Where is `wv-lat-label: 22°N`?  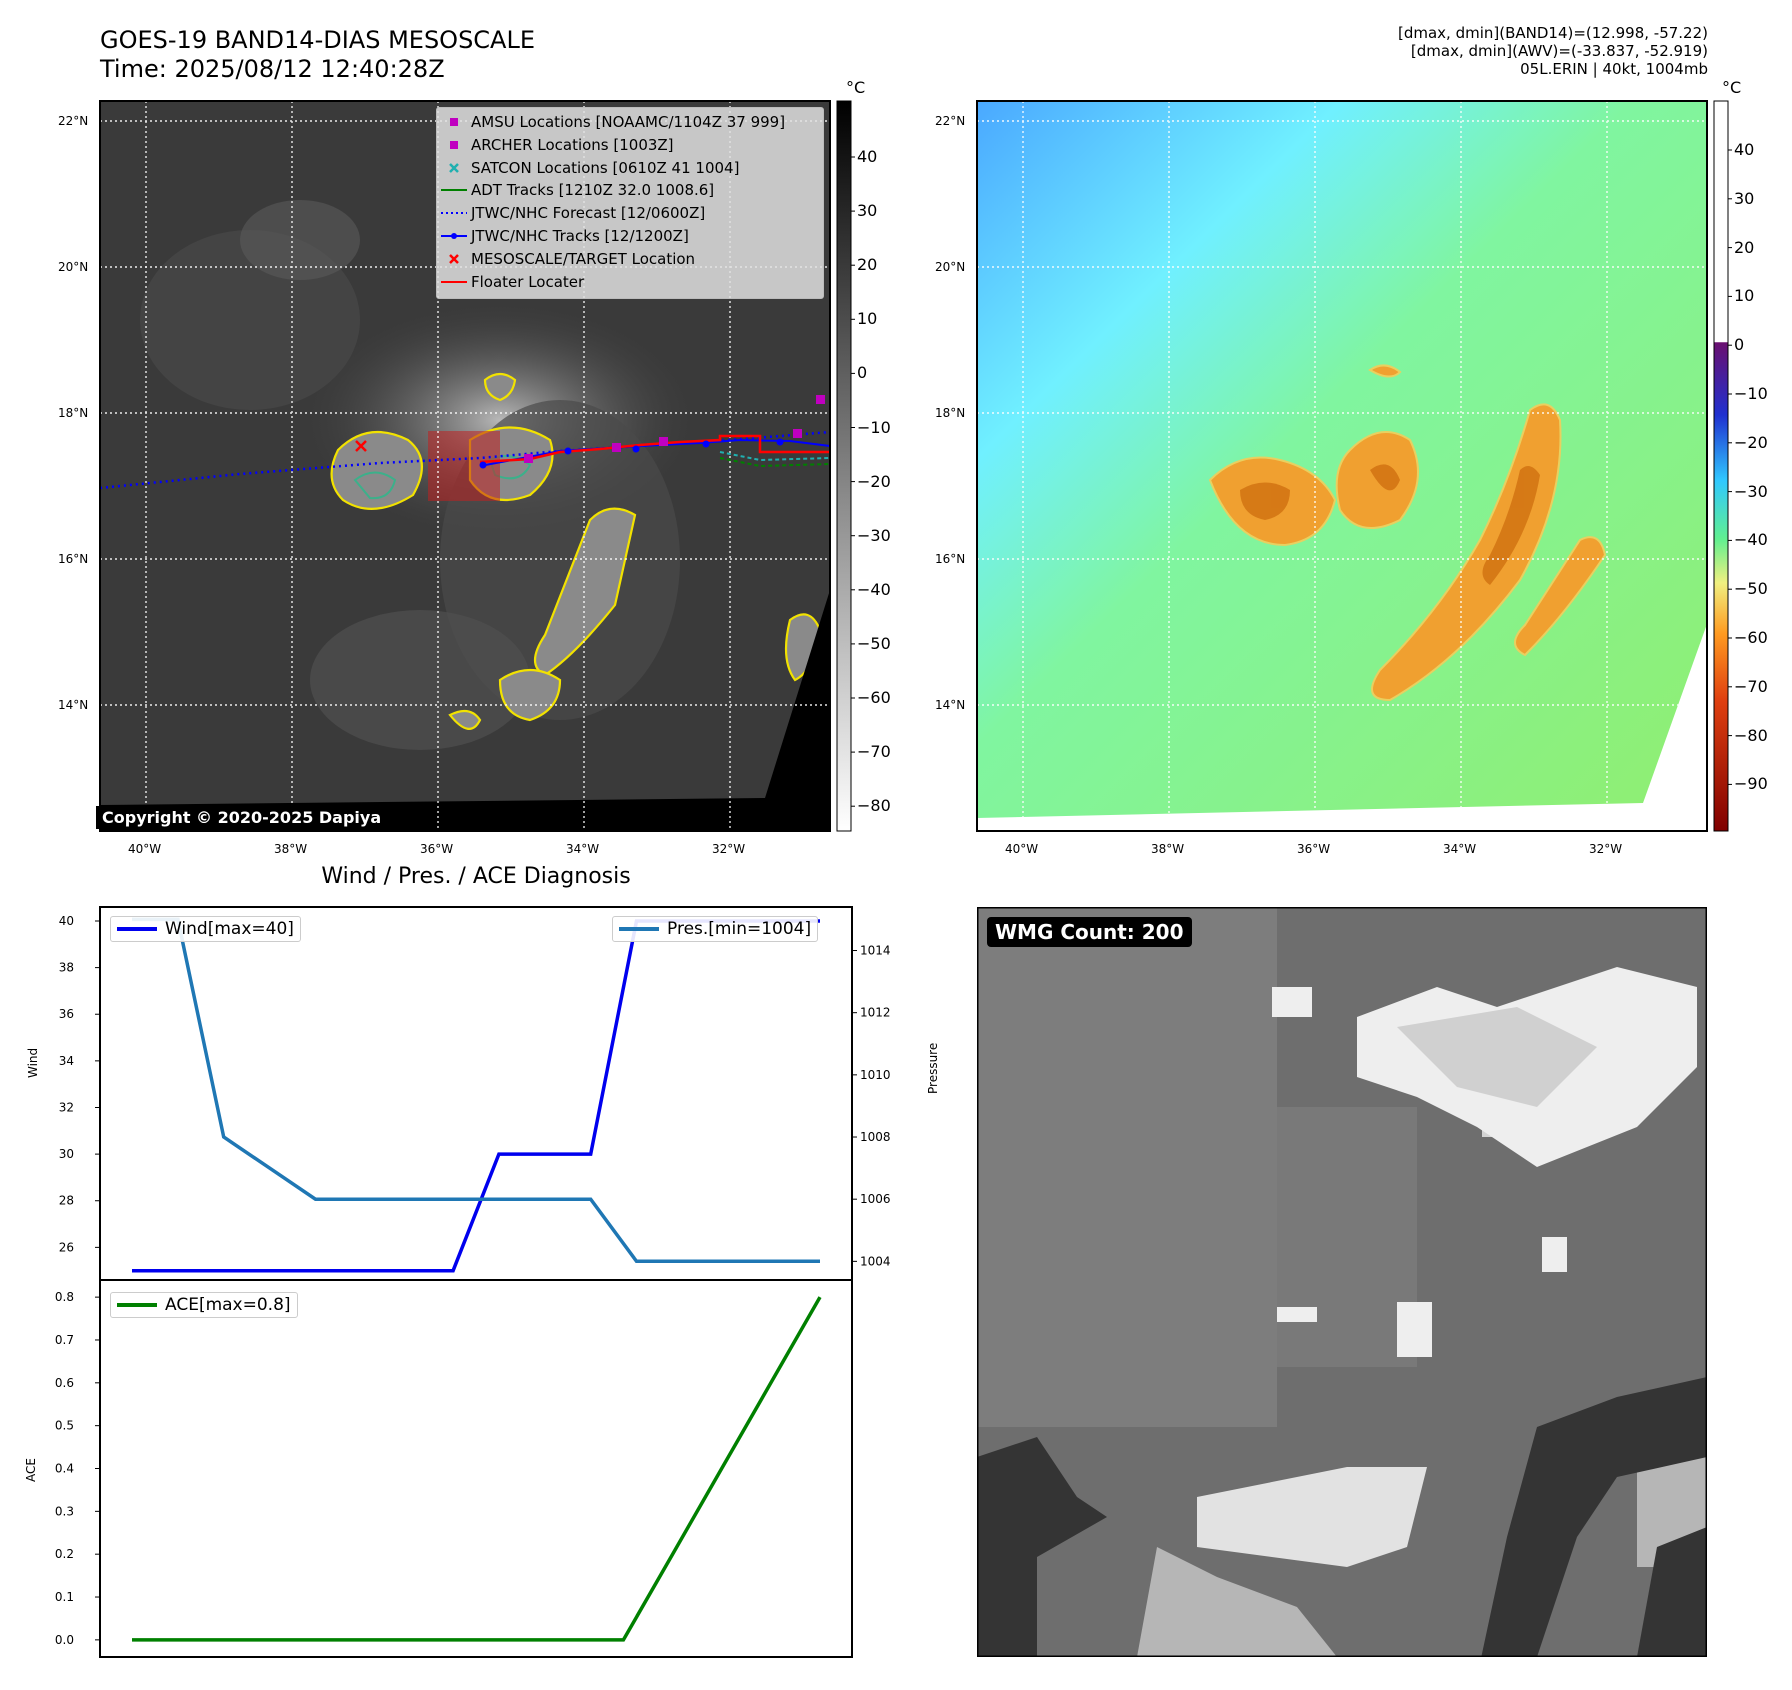 wv-lat-label: 22°N is located at coordinates (950, 121).